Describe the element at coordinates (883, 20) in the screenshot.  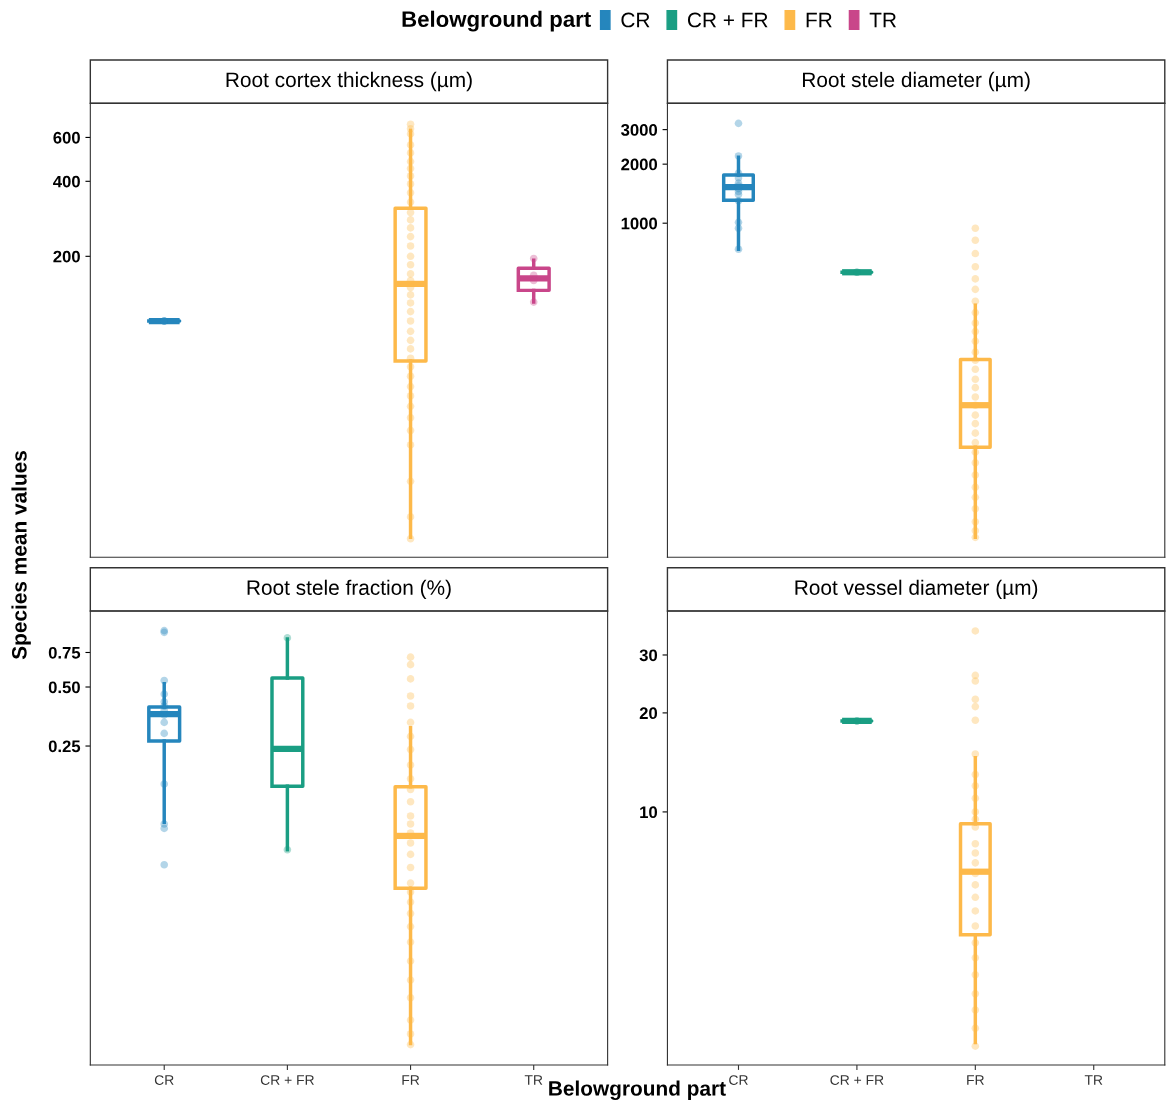
I see `legend-label: TR` at that location.